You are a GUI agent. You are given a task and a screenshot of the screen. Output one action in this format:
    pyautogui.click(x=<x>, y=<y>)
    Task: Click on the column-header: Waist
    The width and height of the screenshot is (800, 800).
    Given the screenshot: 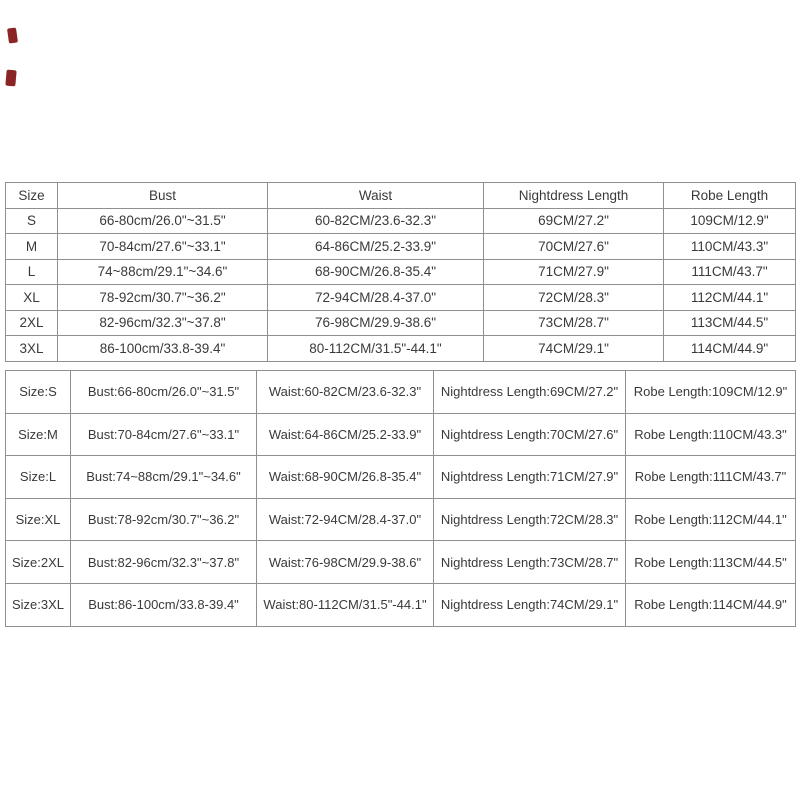 What is the action you would take?
    pyautogui.click(x=375, y=195)
    